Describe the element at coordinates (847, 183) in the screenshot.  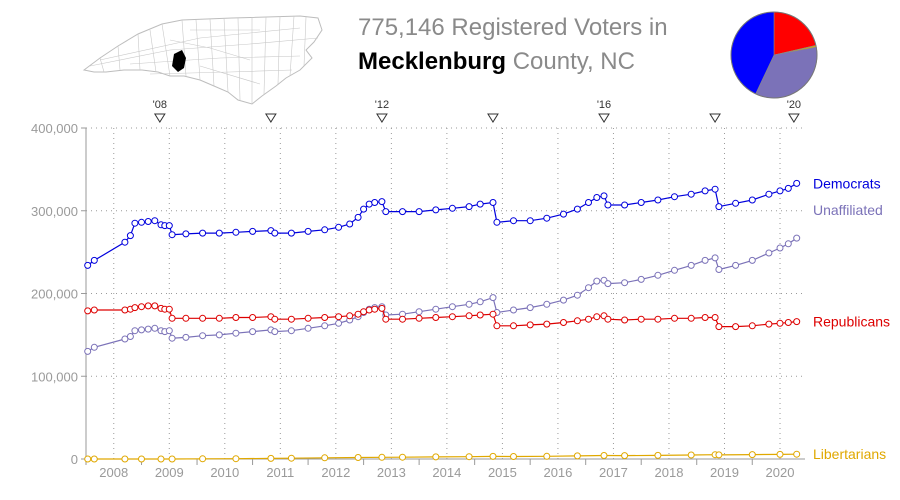
I see `series-label-democrats: Democrats` at that location.